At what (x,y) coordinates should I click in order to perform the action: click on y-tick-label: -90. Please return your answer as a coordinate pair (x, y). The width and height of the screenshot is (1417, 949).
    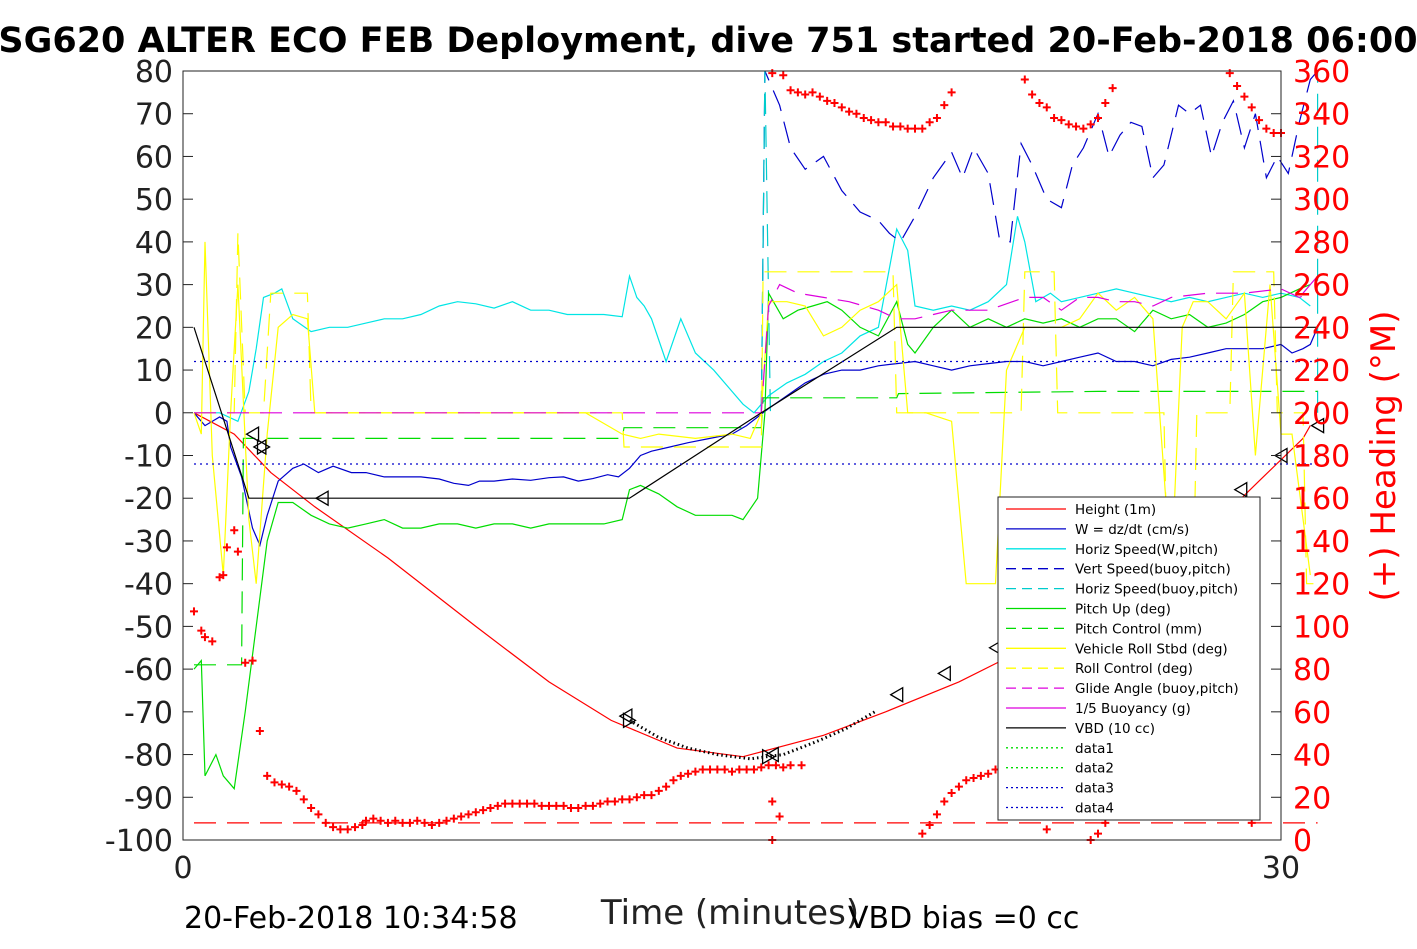
    Looking at the image, I should click on (148, 798).